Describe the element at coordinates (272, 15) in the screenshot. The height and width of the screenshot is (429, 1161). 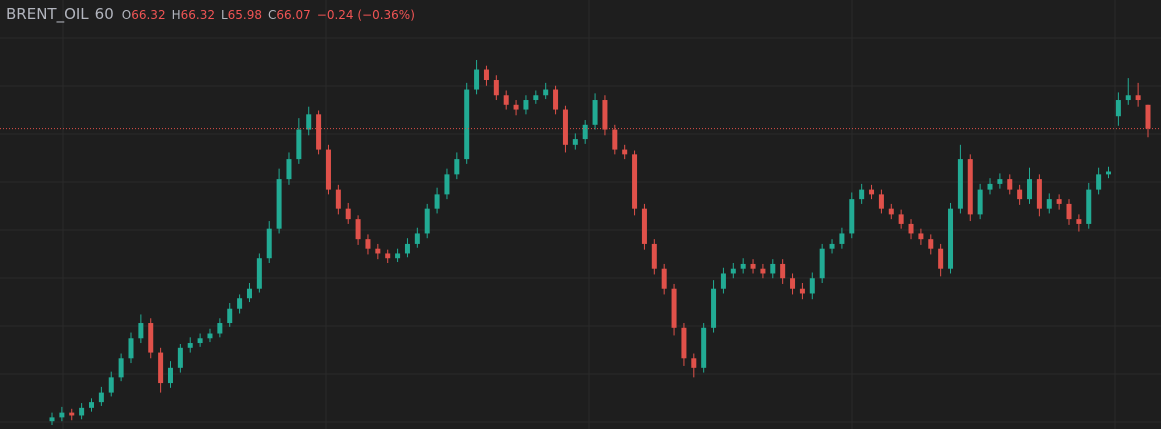
I see `close-label: C` at that location.